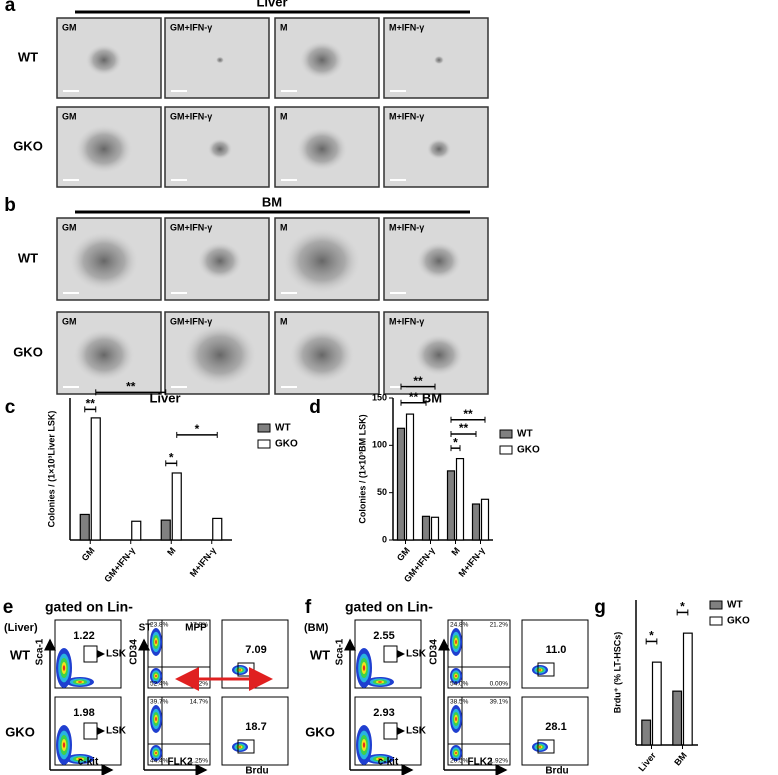  Describe the element at coordinates (555, 727) in the screenshot. I see `brdu-value: 28.1` at that location.